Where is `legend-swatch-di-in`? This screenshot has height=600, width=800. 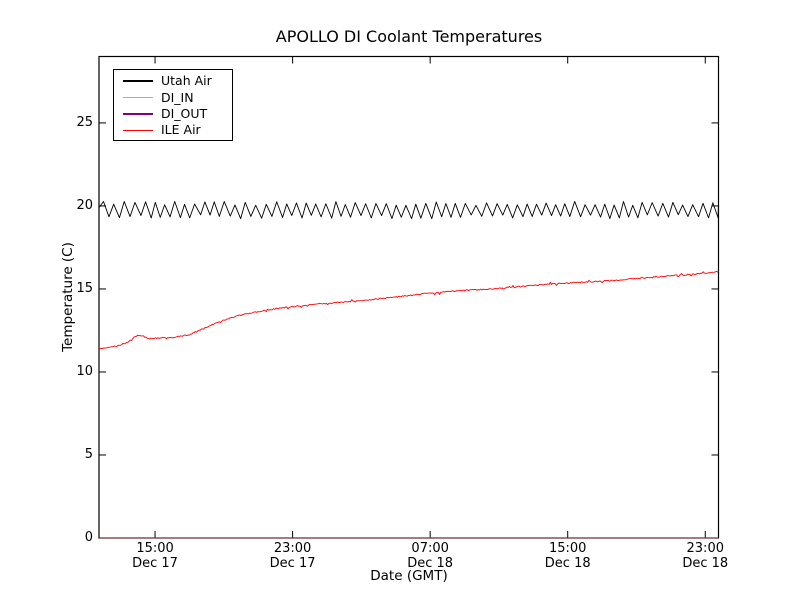
legend-swatch-di-in is located at coordinates (138, 97).